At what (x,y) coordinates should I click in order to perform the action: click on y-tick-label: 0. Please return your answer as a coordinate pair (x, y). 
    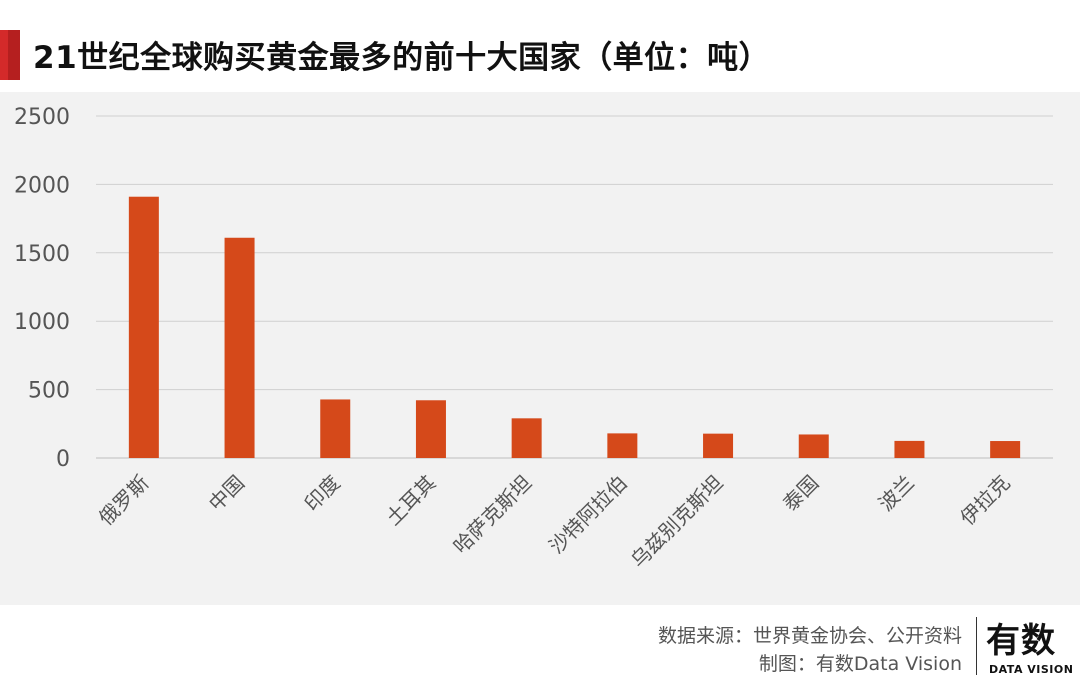
    Looking at the image, I should click on (63, 459).